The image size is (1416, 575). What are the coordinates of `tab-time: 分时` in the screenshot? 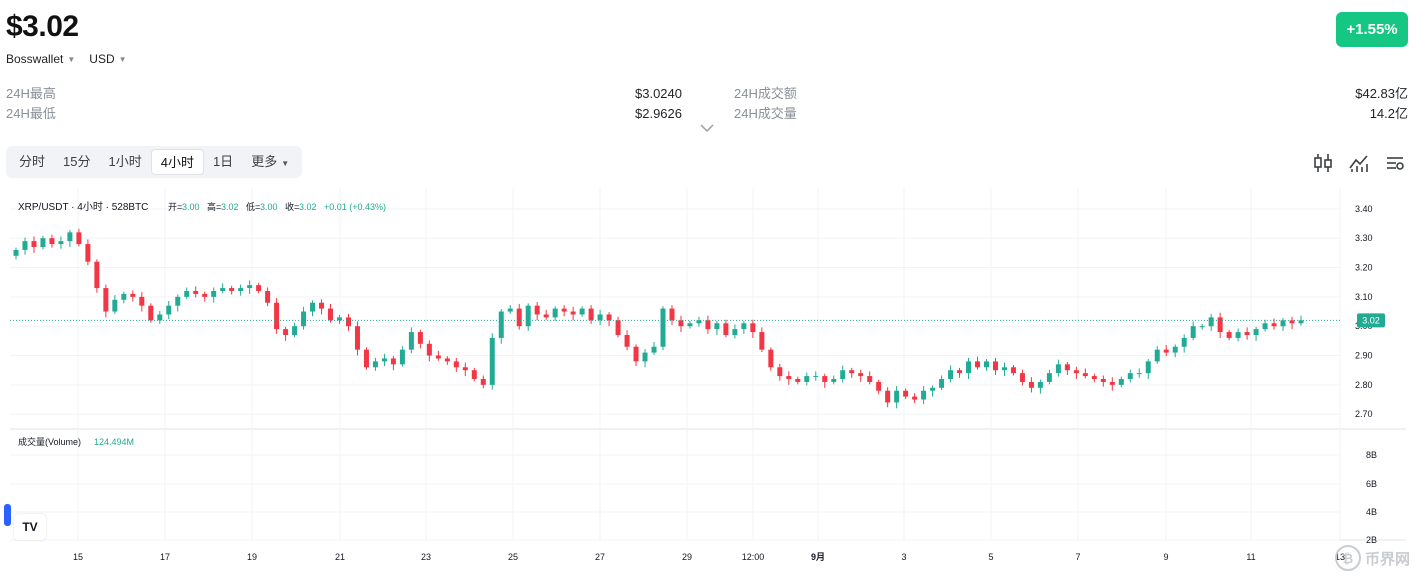 It's located at (32, 161).